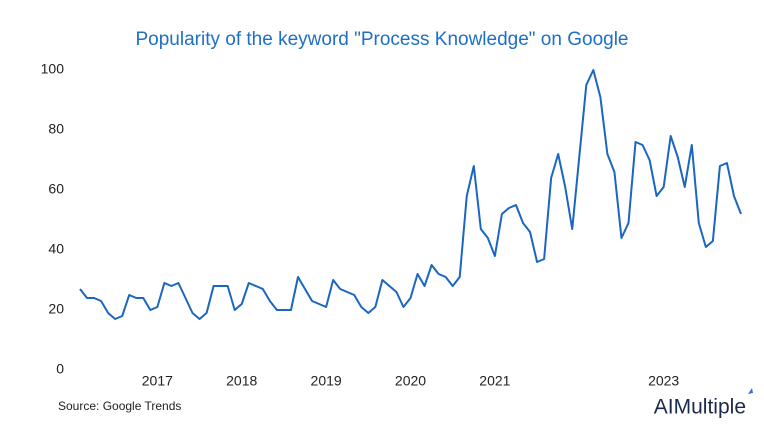  What do you see at coordinates (663, 381) in the screenshot?
I see `x-tick-label: 2023` at bounding box center [663, 381].